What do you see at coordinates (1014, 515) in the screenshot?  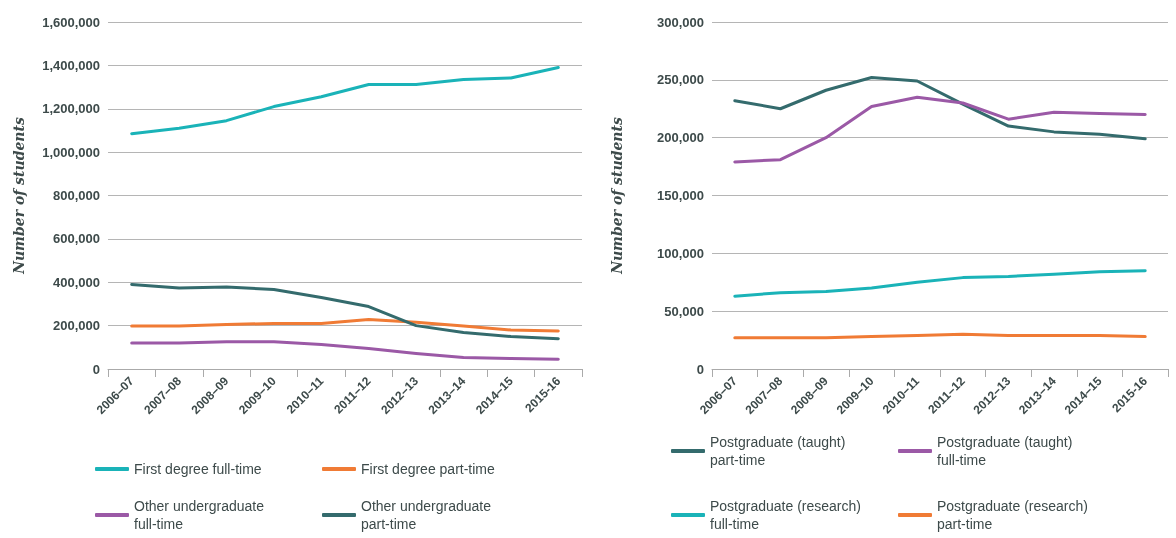 I see `legend-label: Postgraduate (research) part-time` at bounding box center [1014, 515].